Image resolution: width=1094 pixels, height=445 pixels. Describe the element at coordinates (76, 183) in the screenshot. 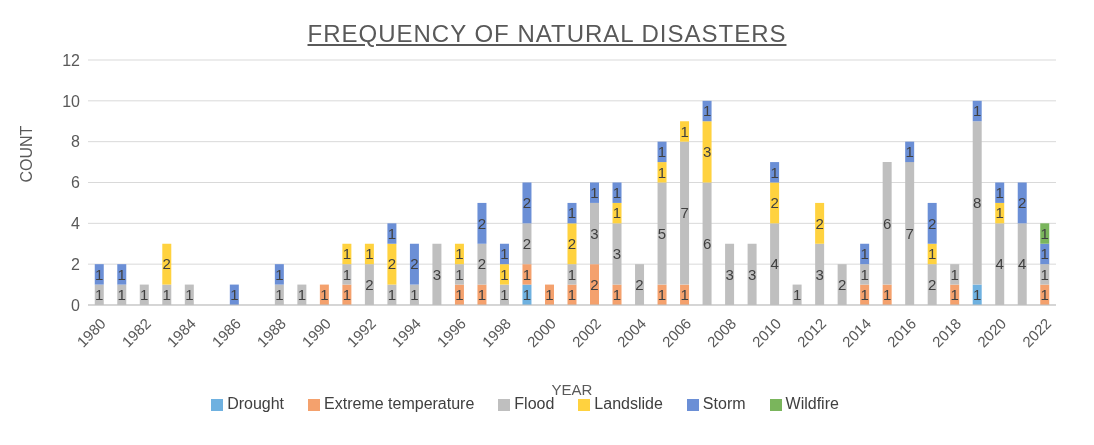

I see `y-tick-label: 6` at that location.